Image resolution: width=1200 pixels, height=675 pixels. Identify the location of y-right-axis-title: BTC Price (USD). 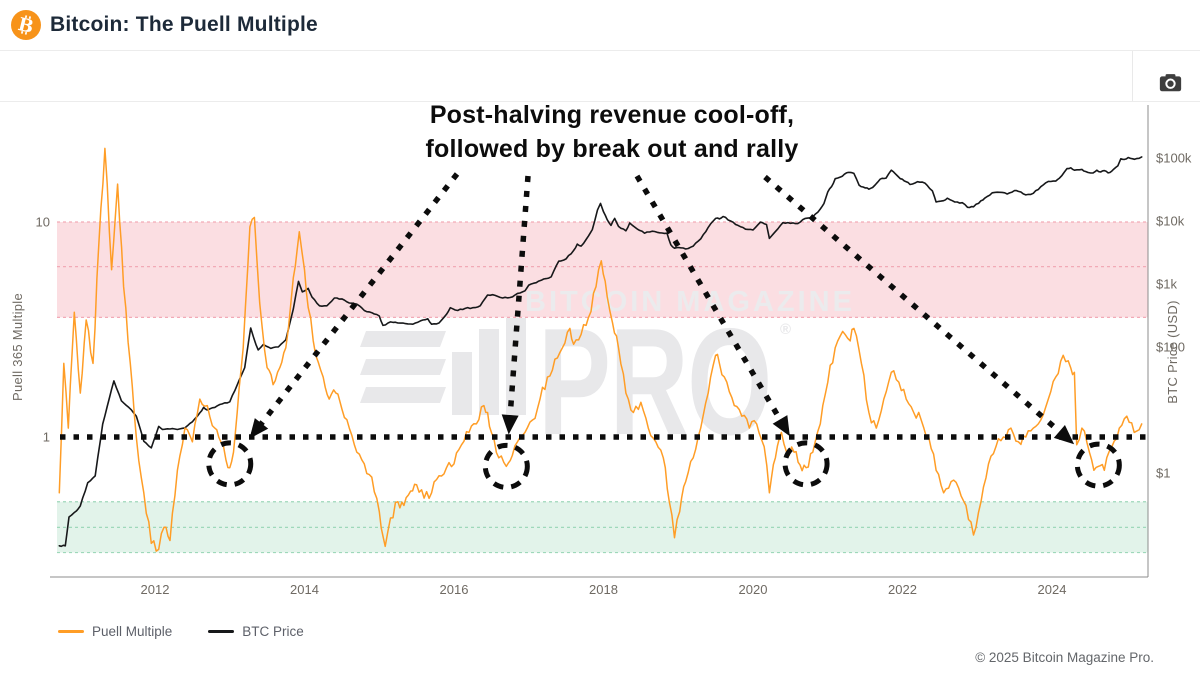
(1172, 351).